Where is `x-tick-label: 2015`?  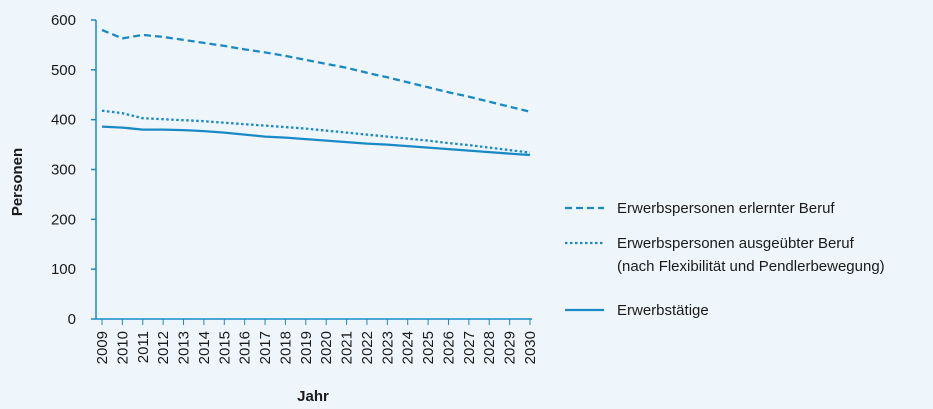 x-tick-label: 2015 is located at coordinates (224, 347).